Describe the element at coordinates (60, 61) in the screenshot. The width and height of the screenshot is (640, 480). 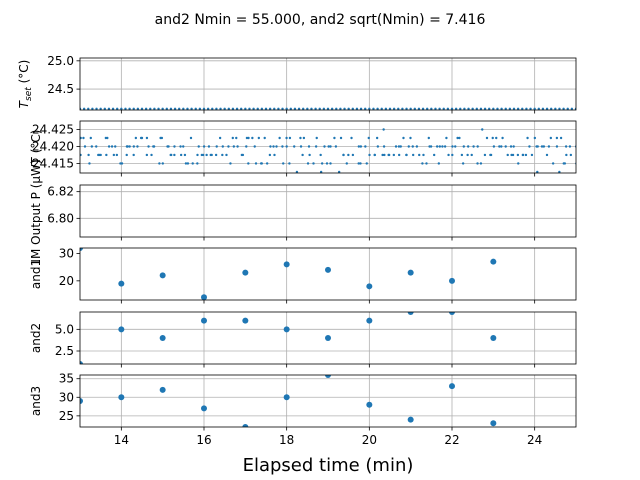
I see `y-tick-label: 25.0` at that location.